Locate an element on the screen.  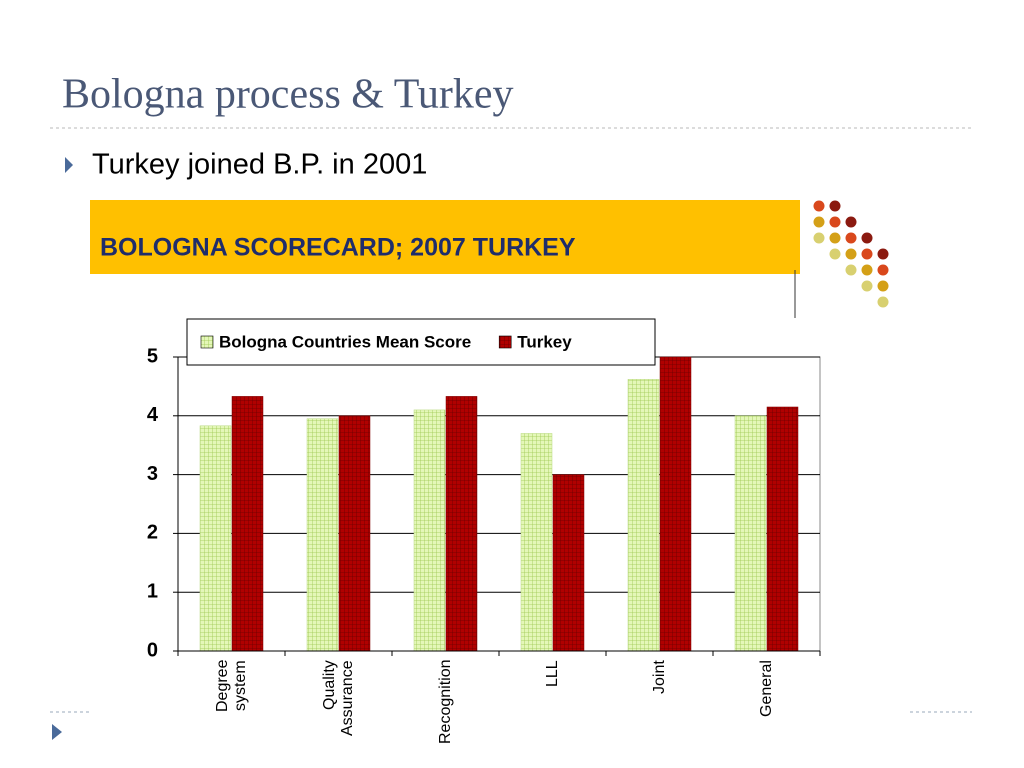
banner is located at coordinates (445, 237).